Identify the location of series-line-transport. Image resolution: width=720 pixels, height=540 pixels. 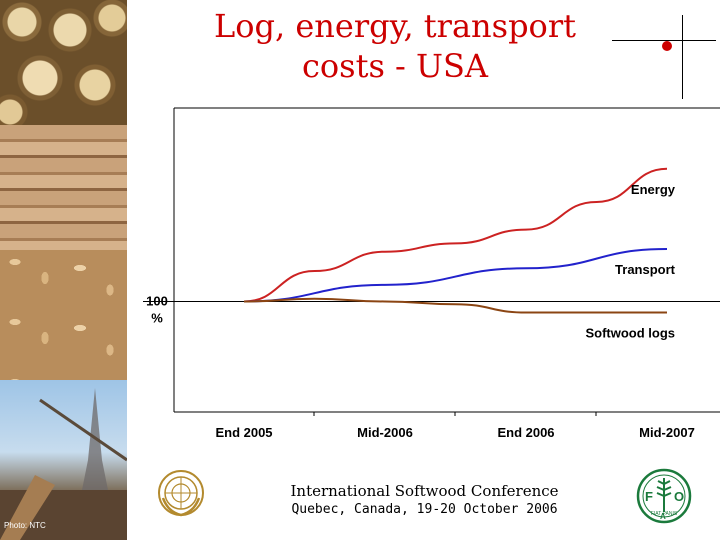
(455, 275).